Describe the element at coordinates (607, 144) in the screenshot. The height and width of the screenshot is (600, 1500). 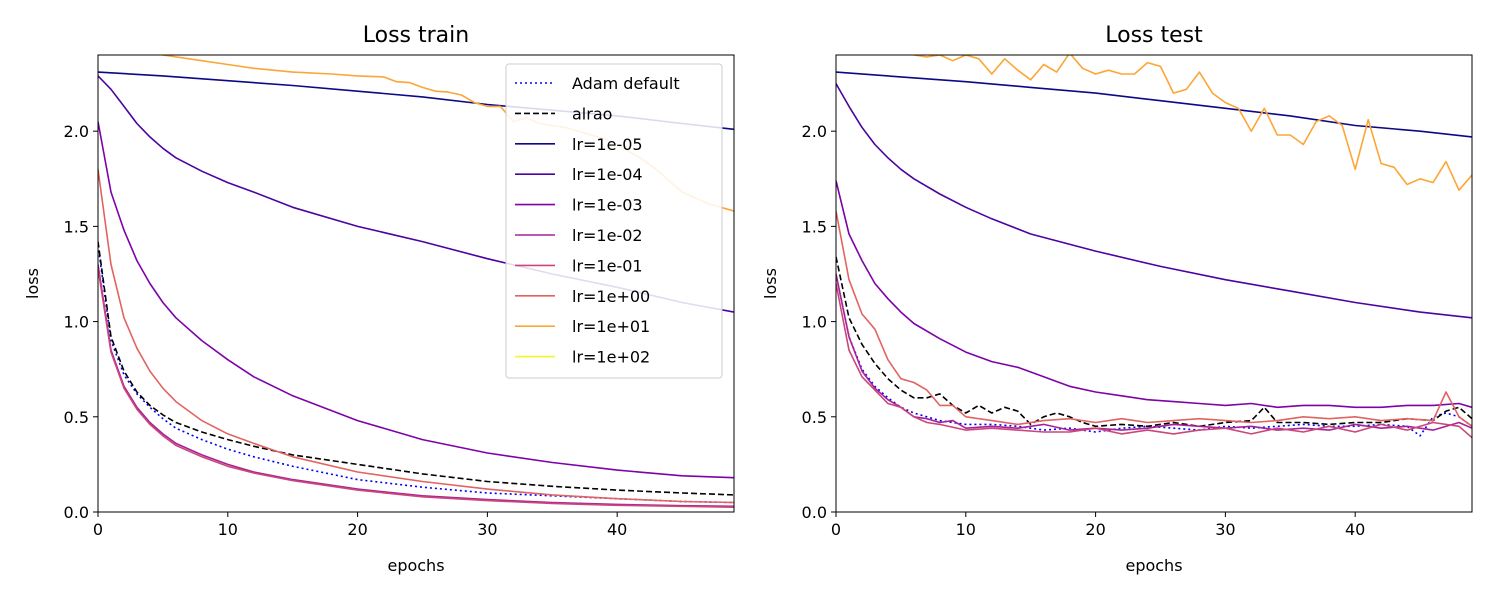
I see `legend-label: lr=1e-05` at that location.